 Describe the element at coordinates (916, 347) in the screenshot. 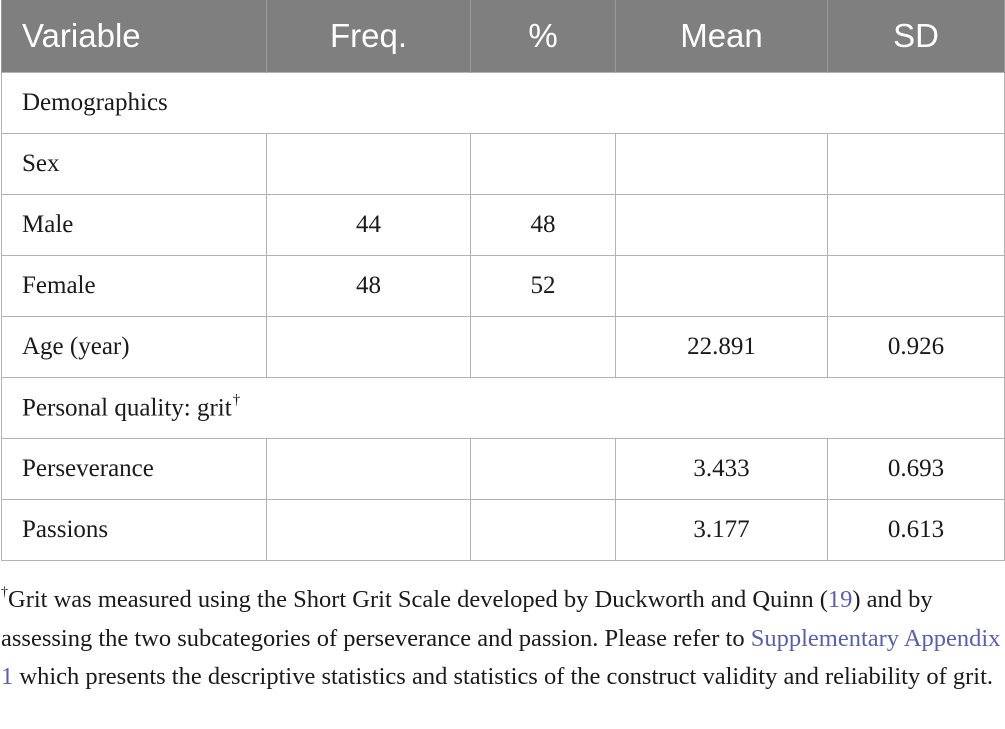

I see `cell-sd: 0.926` at that location.